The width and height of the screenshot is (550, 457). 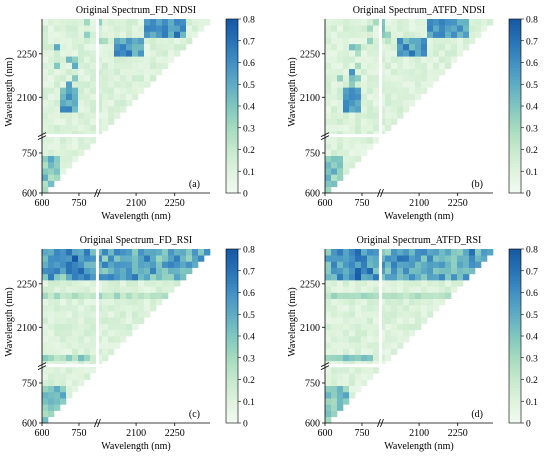 What do you see at coordinates (27, 54) in the screenshot?
I see `y-tick-label: 2250` at bounding box center [27, 54].